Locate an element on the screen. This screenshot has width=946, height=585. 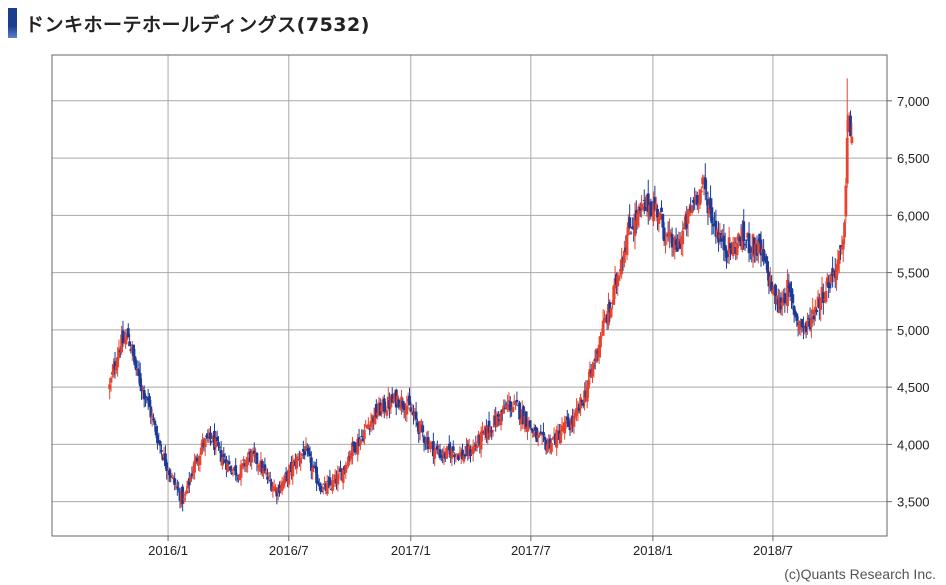
x-tick-label: 2017/7 is located at coordinates (531, 550).